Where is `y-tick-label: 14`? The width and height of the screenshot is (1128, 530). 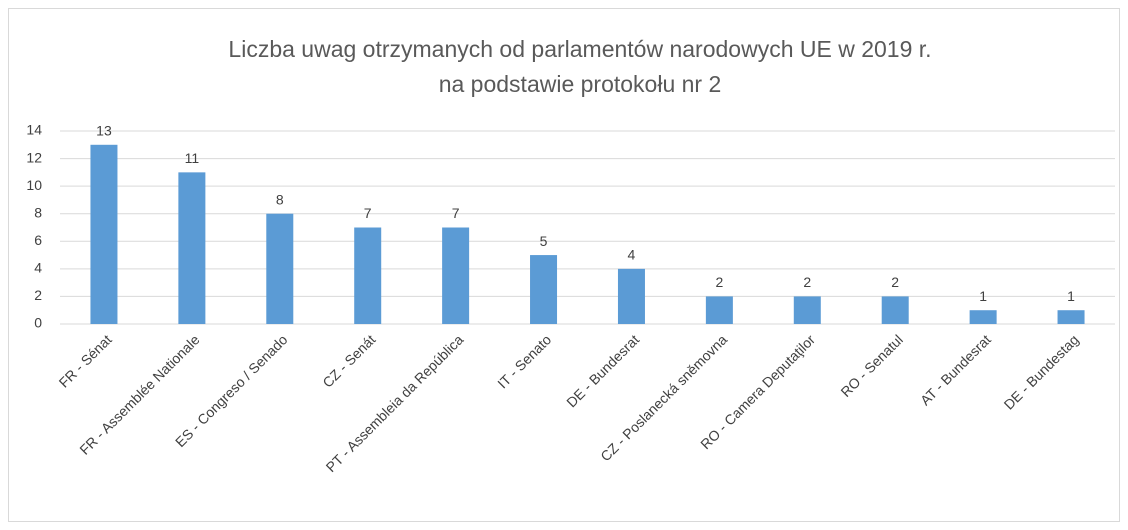
y-tick-label: 14 is located at coordinates (34, 130).